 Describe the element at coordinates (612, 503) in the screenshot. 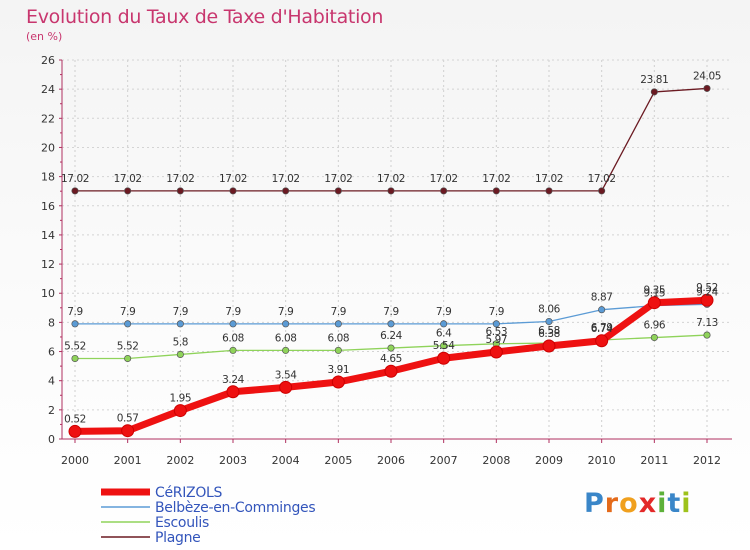

I see `logo-letter: r` at that location.